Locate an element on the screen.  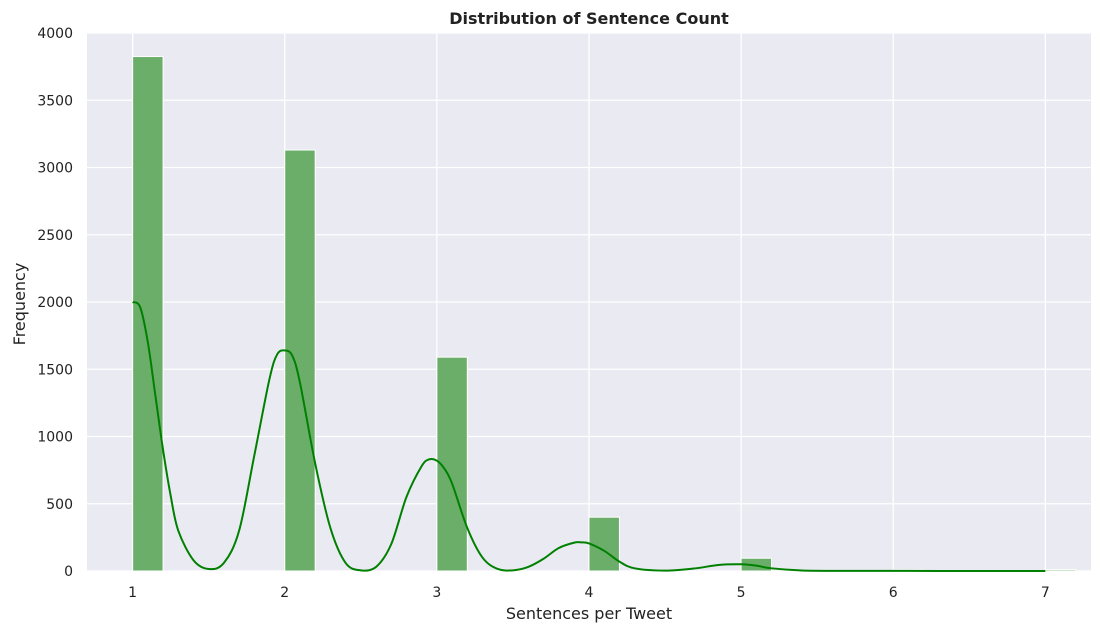
y-tick-labels: 0 500 1000 1500 2000 2500 3000 3500 4000 is located at coordinates (55, 303).